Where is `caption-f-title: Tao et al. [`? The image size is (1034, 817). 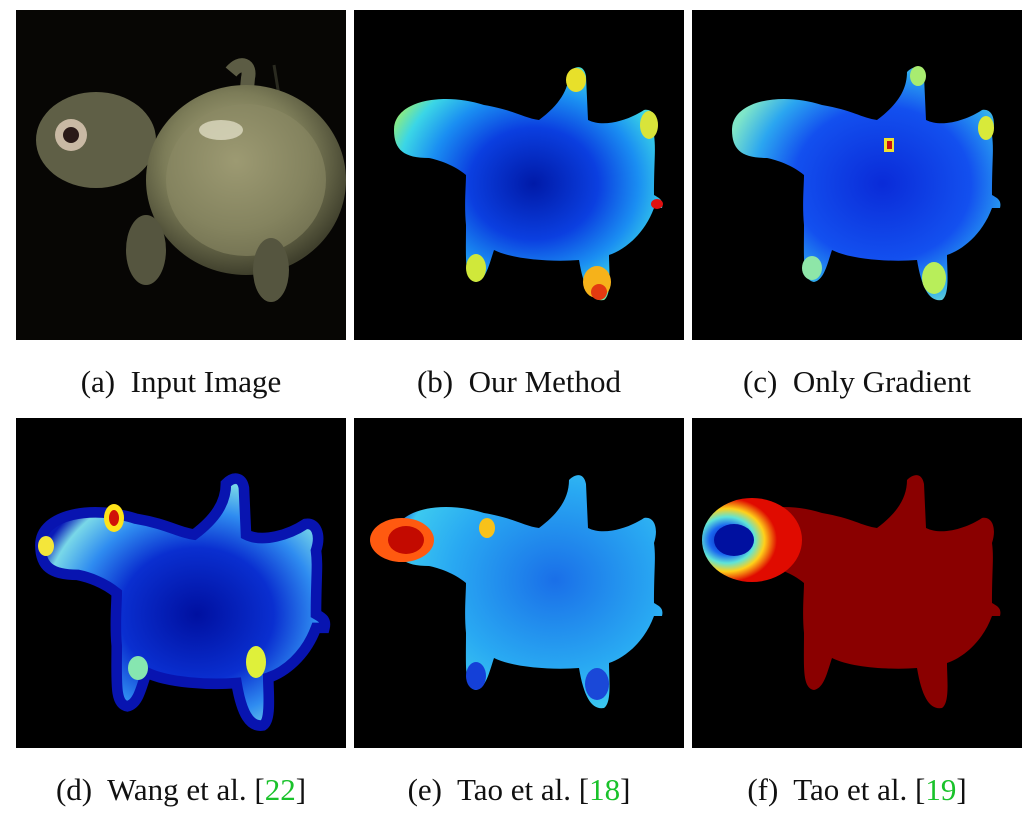
caption-f-title: Tao et al. [ is located at coordinates (859, 789).